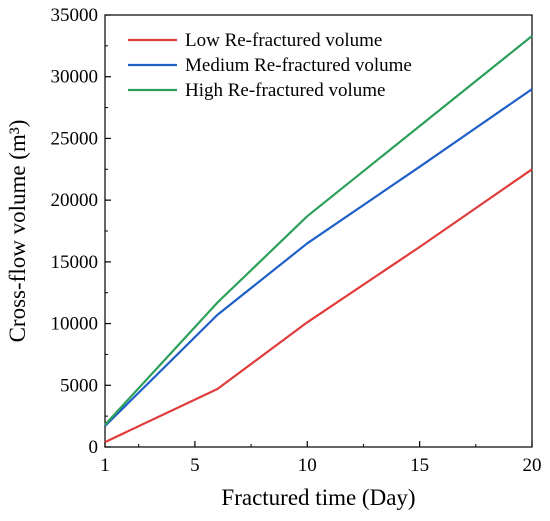 The height and width of the screenshot is (521, 550). What do you see at coordinates (419, 465) in the screenshot?
I see `x-tick-label: 15` at bounding box center [419, 465].